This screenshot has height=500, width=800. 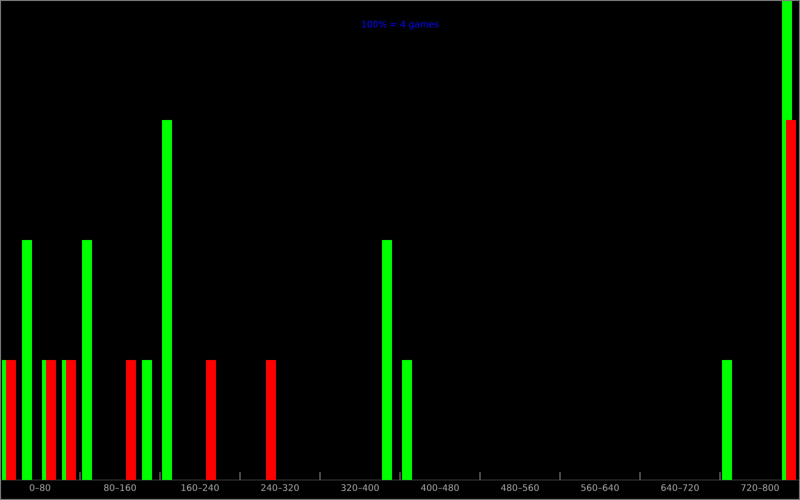 What do you see at coordinates (40, 487) in the screenshot?
I see `x-tick-label: 0–80` at bounding box center [40, 487].